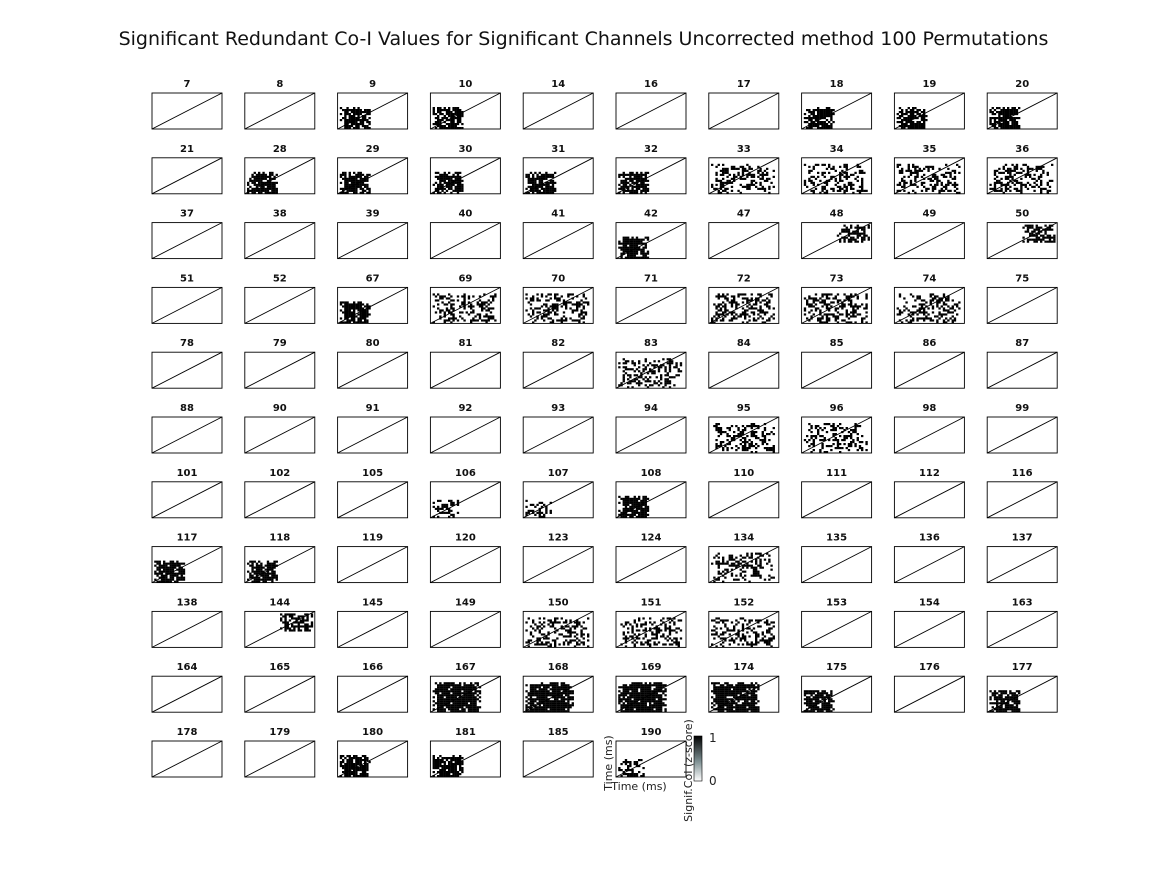 The width and height of the screenshot is (1167, 875). What do you see at coordinates (743, 308) in the screenshot?
I see `panel-heatmap` at bounding box center [743, 308].